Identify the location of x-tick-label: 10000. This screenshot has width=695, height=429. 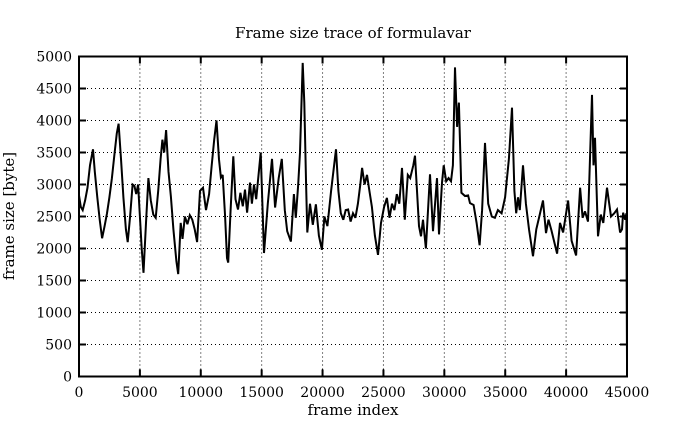
(201, 393).